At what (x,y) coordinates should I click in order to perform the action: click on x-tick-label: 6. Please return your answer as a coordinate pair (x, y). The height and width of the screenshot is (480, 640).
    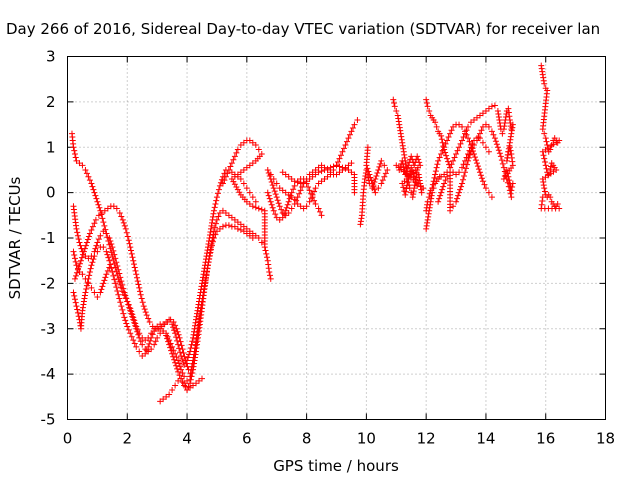
    Looking at the image, I should click on (247, 439).